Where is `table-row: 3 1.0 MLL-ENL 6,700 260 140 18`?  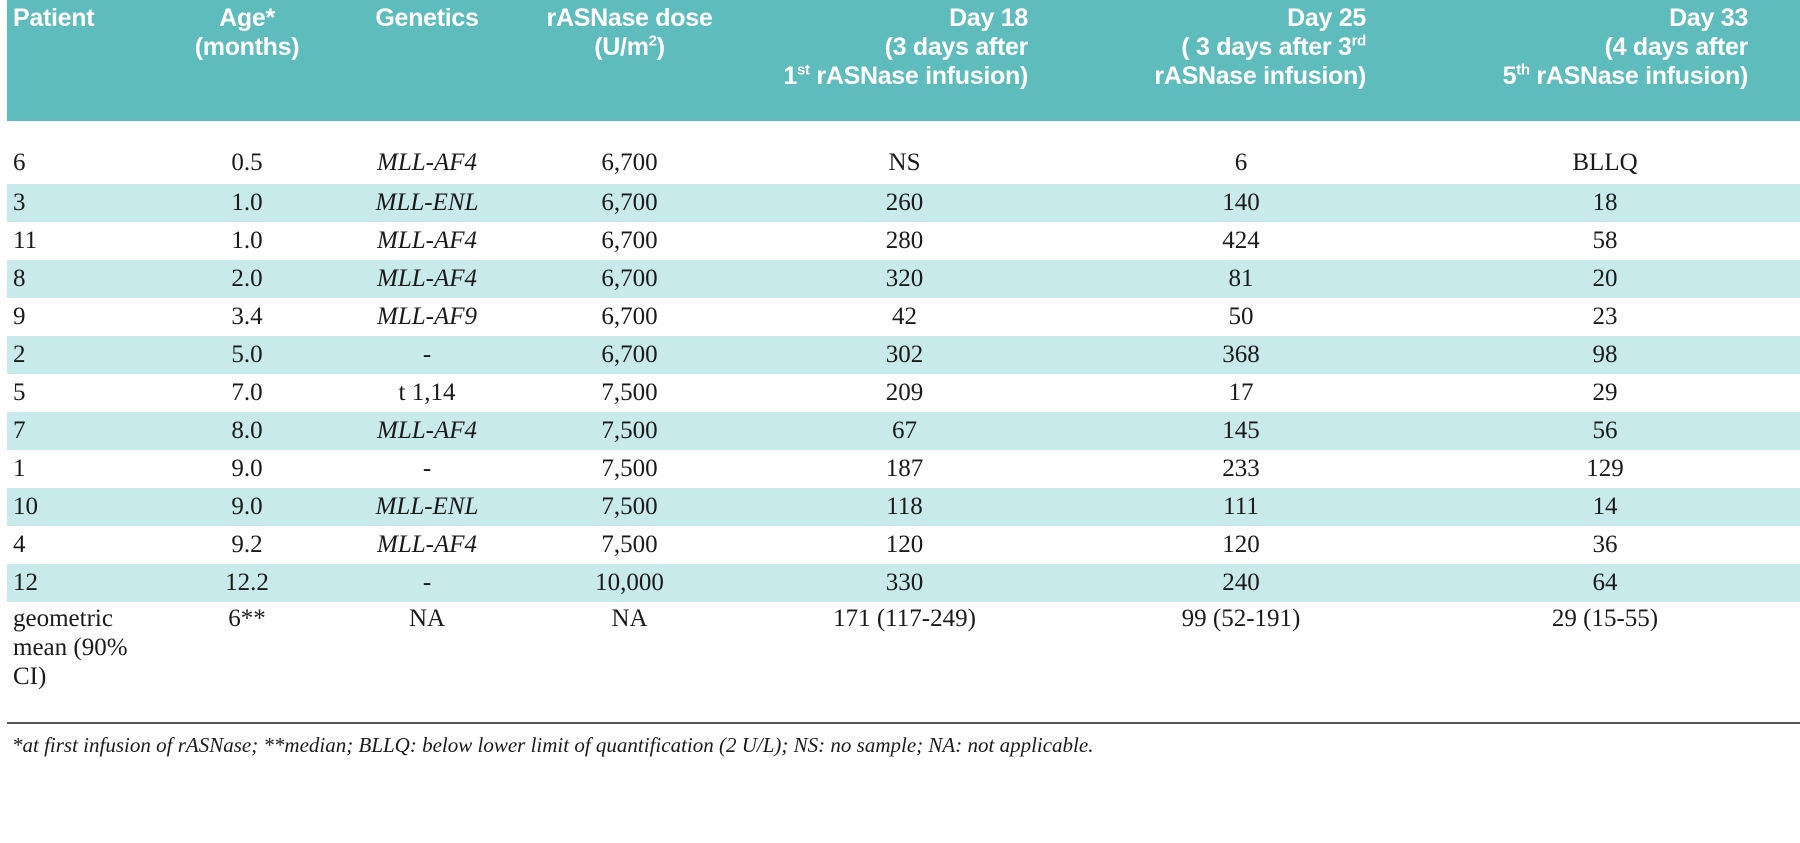 table-row: 3 1.0 MLL-ENL 6,700 260 140 18 is located at coordinates (903, 203).